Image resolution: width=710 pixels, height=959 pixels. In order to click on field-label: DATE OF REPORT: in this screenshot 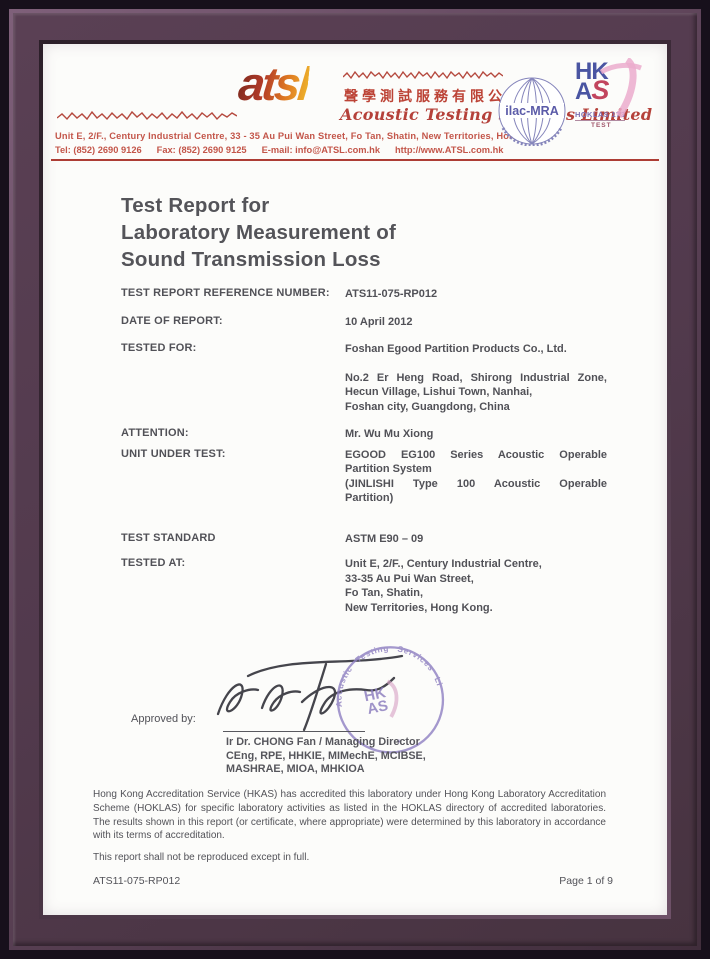, I will do `click(172, 320)`.